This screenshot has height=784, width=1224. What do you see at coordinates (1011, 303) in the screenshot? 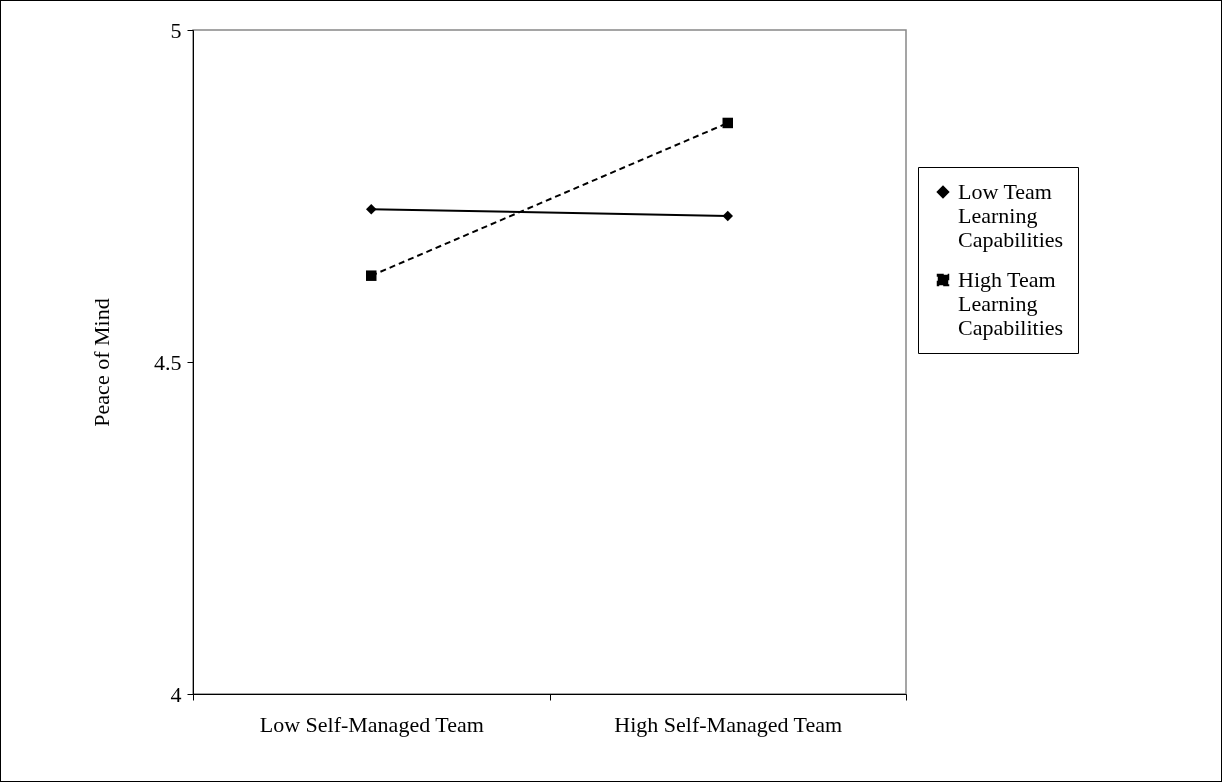
I see `legend-label: High Team Learning Capabilities` at bounding box center [1011, 303].